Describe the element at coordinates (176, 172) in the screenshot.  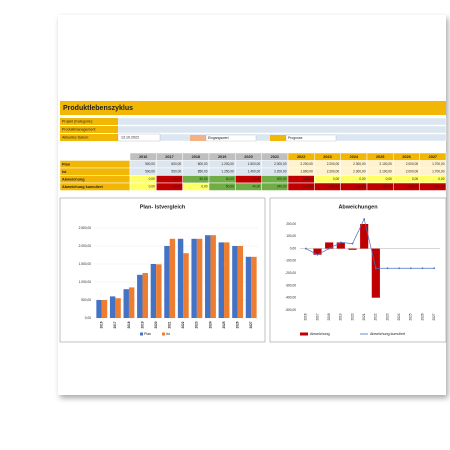
I see `cell-value: 550,00` at that location.